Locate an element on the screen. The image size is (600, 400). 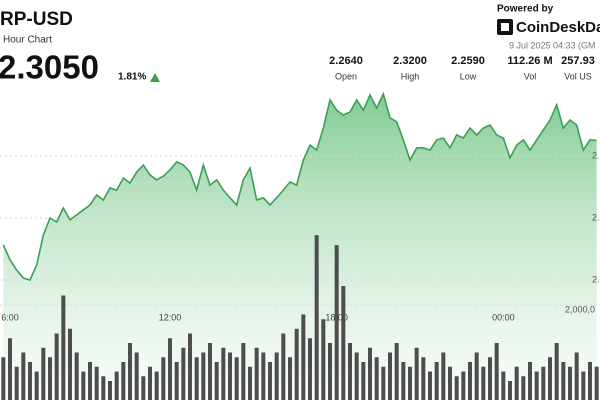
up-arrow is located at coordinates (155, 77).